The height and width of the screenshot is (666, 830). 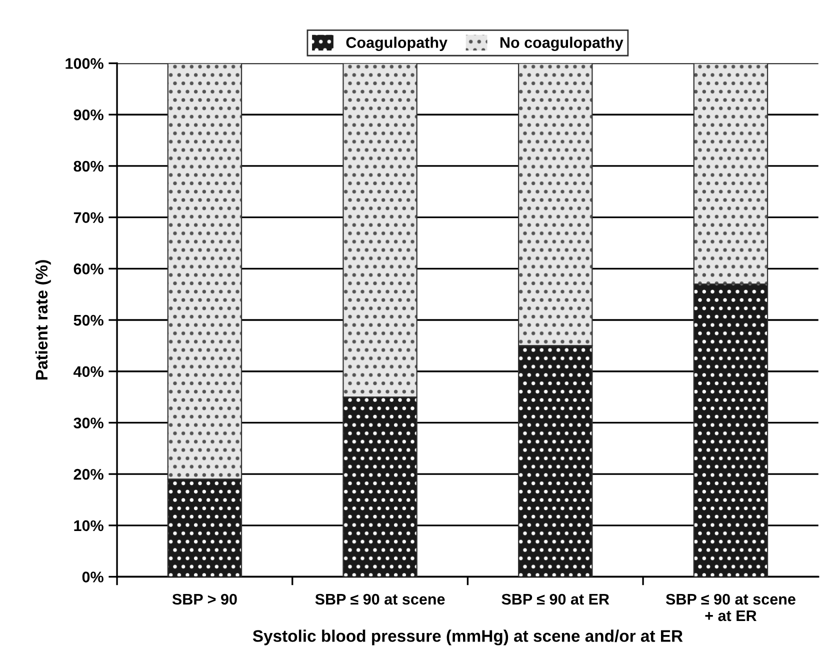 What do you see at coordinates (88, 372) in the screenshot?
I see `y-tick-label: 40%` at bounding box center [88, 372].